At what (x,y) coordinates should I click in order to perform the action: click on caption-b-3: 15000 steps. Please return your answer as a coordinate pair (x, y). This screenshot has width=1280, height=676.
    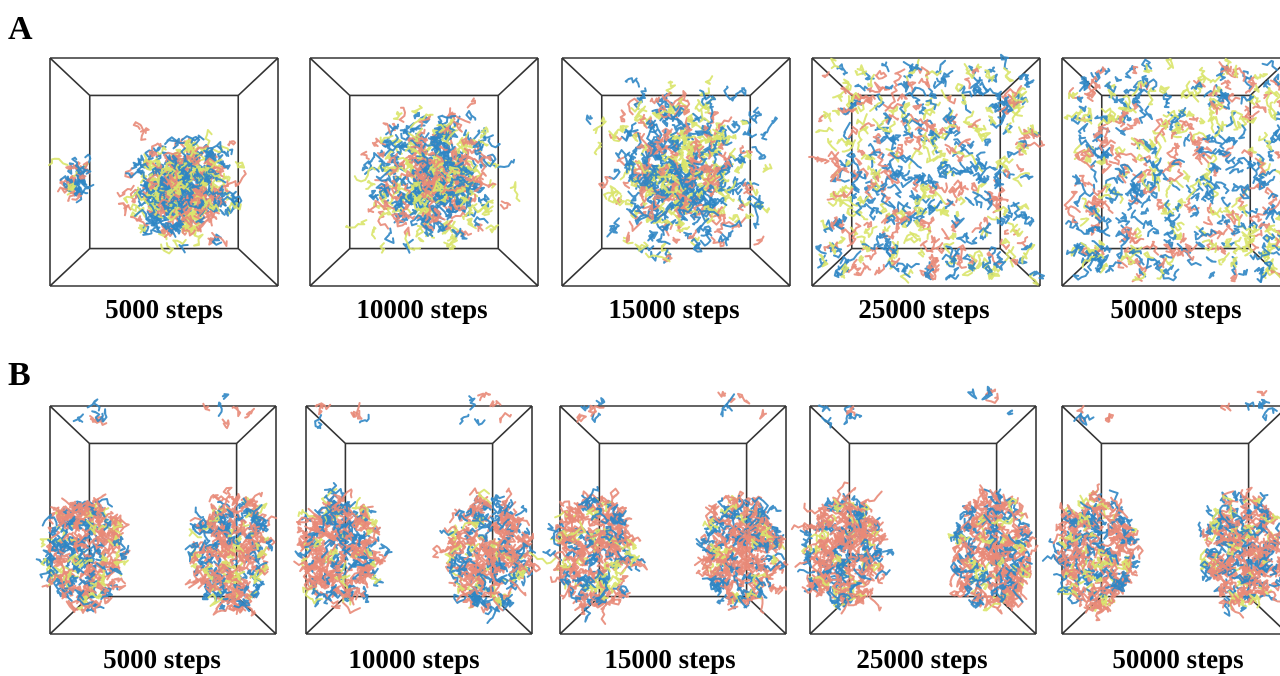
    Looking at the image, I should click on (670, 659).